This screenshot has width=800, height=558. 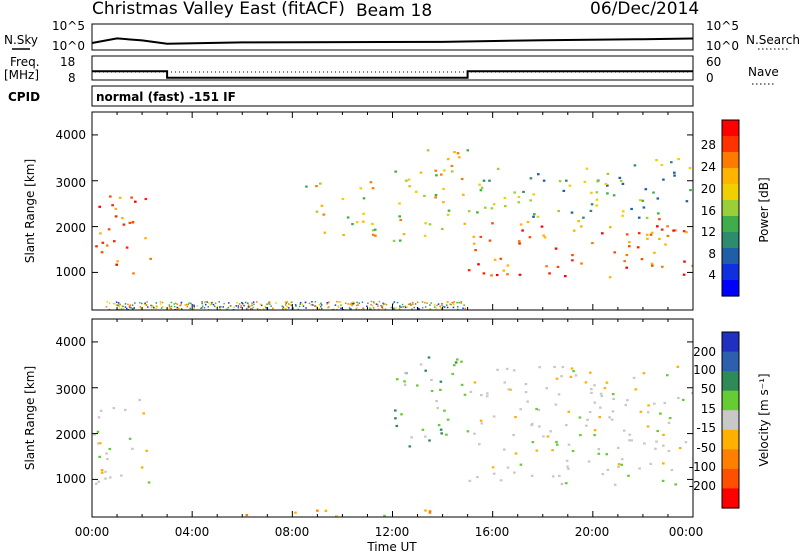 What do you see at coordinates (730, 208) in the screenshot?
I see `power-cb-swatch` at bounding box center [730, 208].